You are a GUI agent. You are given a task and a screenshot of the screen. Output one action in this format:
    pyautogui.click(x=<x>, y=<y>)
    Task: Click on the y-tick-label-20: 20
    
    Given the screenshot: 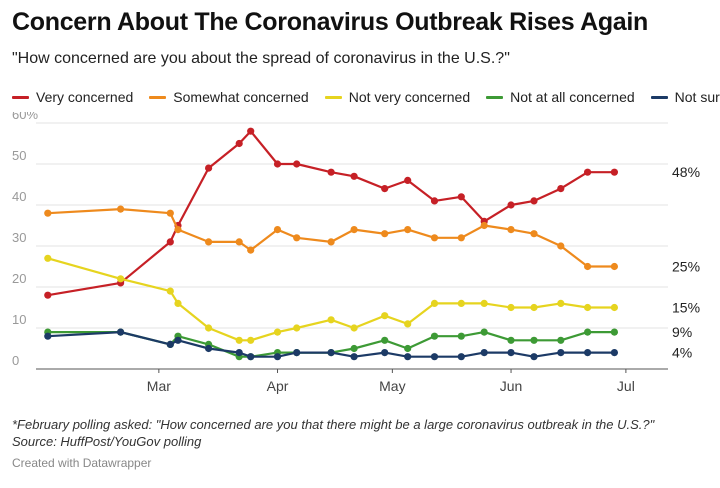 What is the action you would take?
    pyautogui.click(x=19, y=278)
    